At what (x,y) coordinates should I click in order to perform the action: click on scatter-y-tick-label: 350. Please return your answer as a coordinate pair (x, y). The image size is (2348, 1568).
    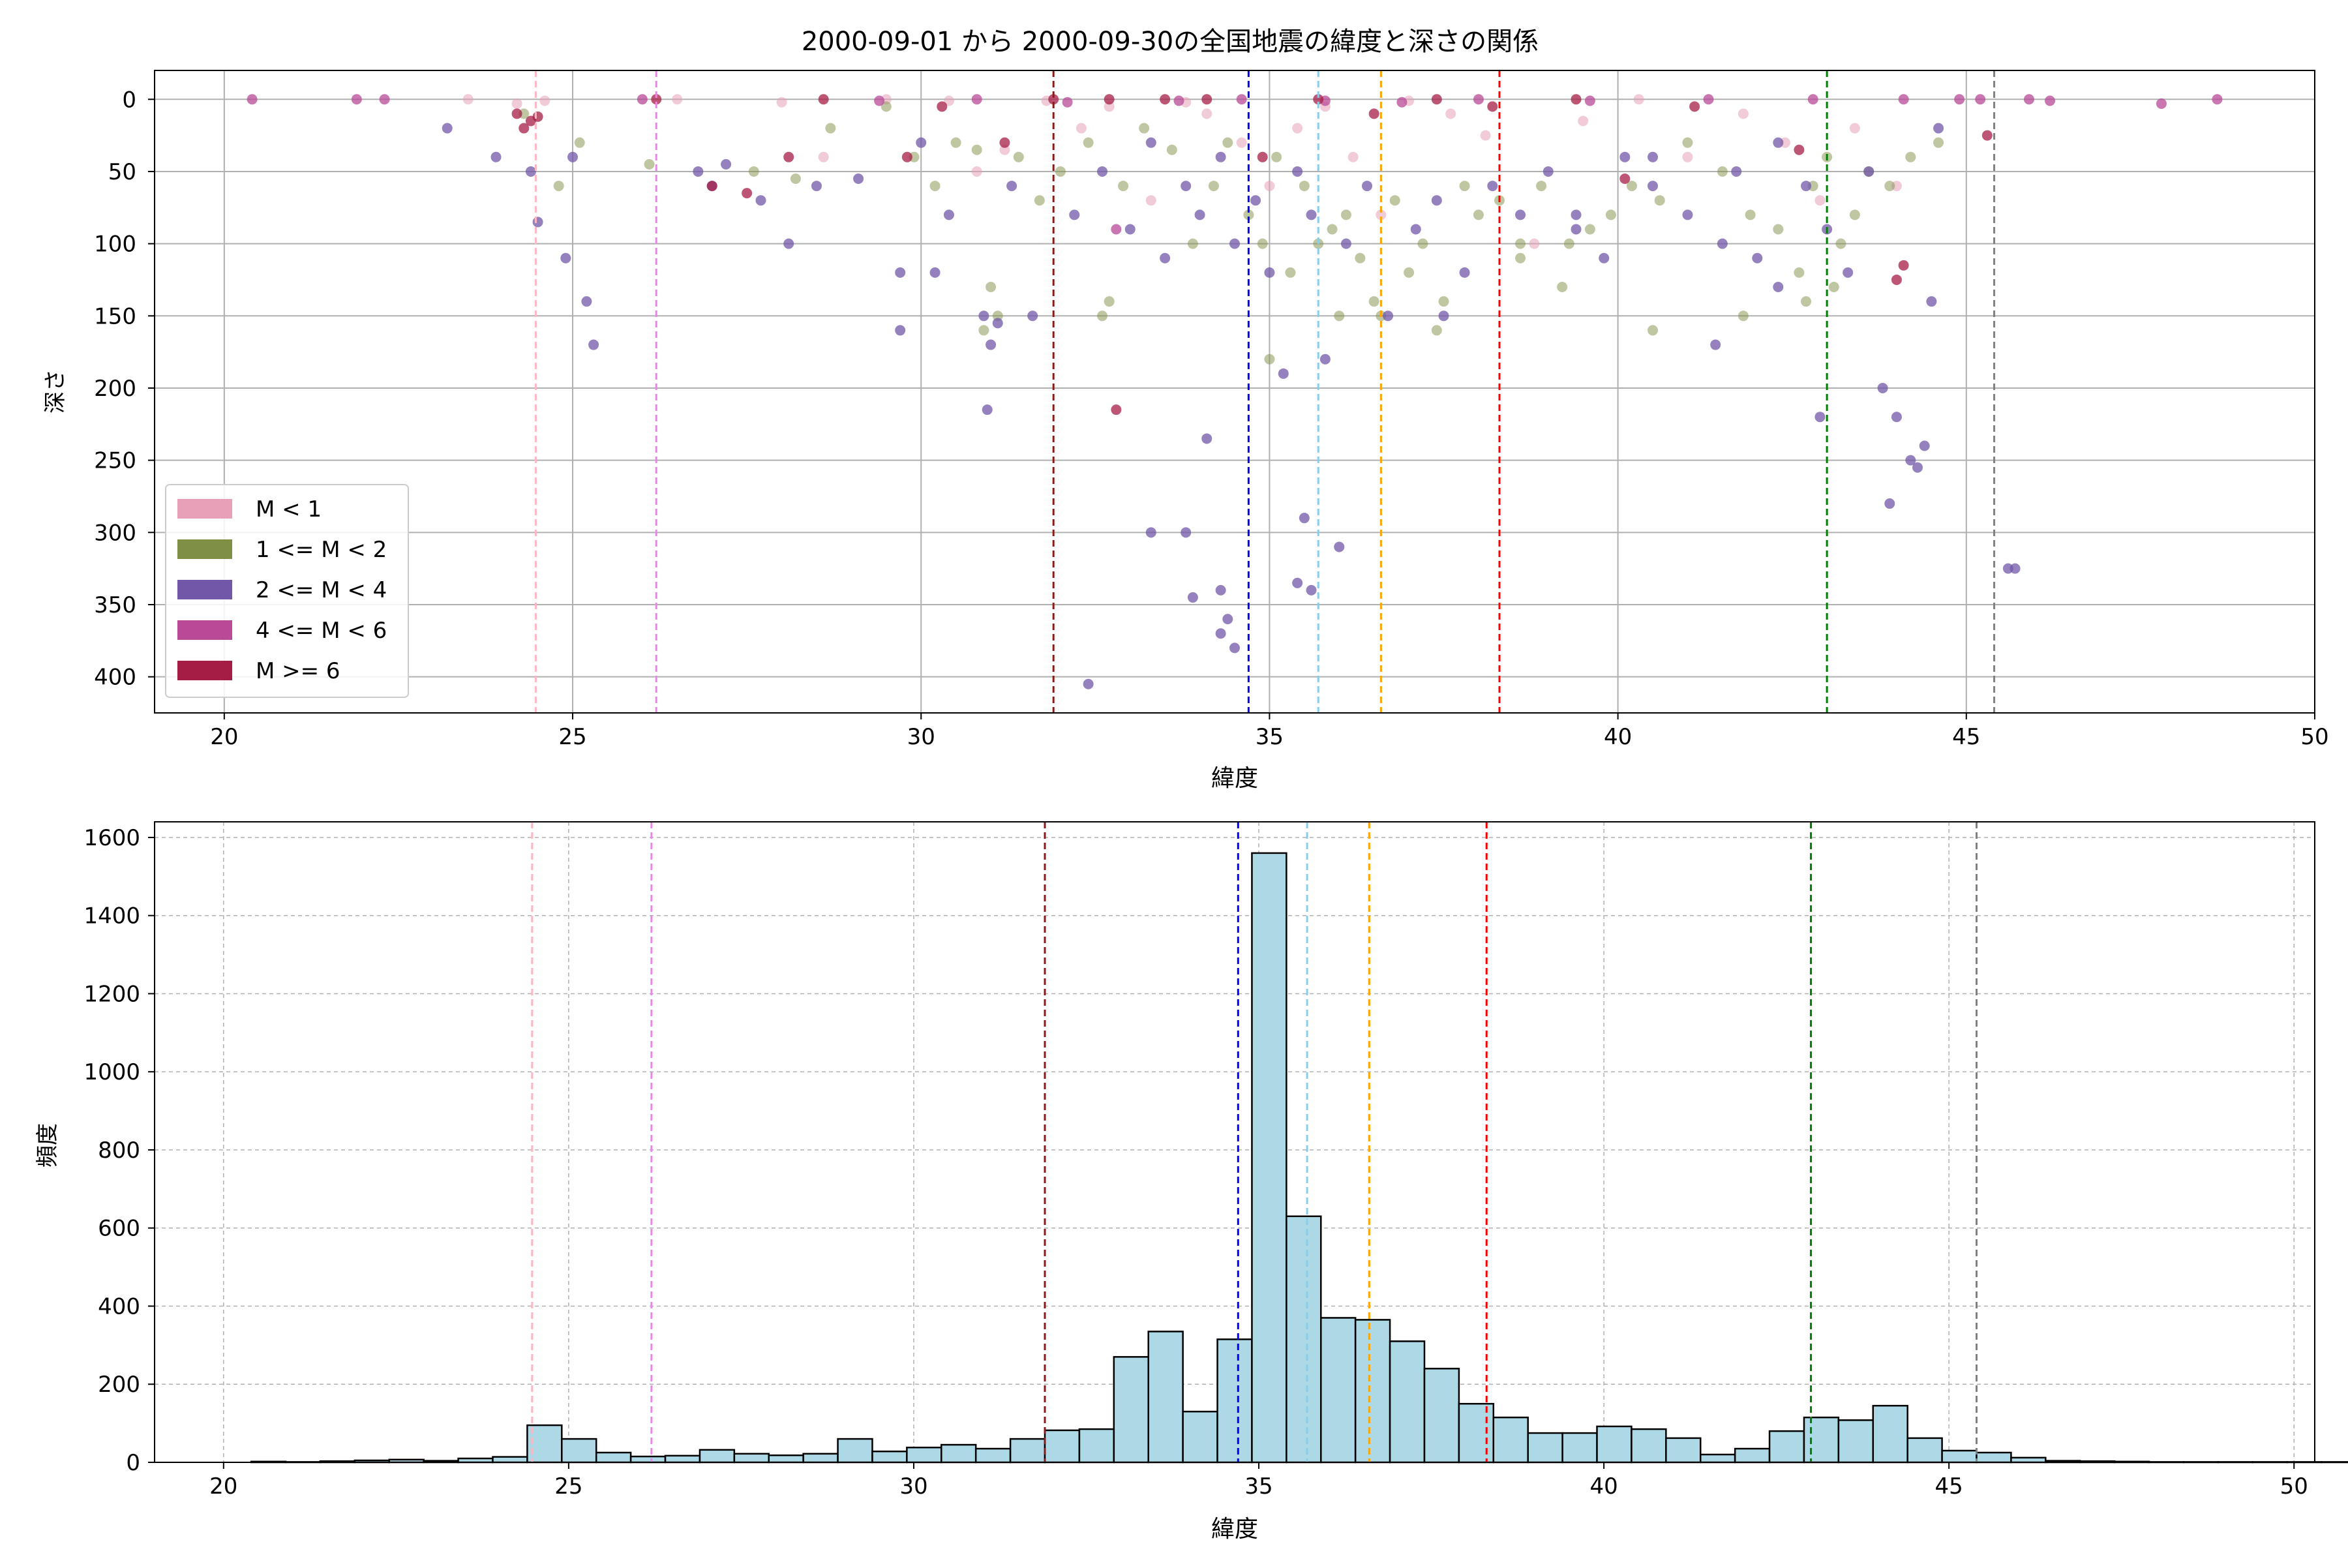
    Looking at the image, I should click on (115, 605).